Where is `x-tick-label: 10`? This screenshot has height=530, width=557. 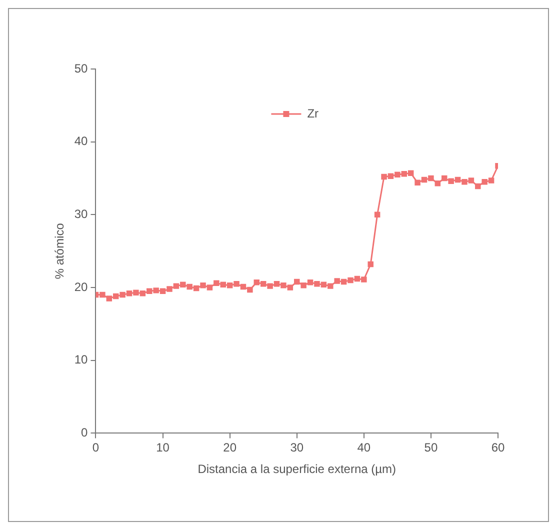
x-tick-label: 10 is located at coordinates (163, 447).